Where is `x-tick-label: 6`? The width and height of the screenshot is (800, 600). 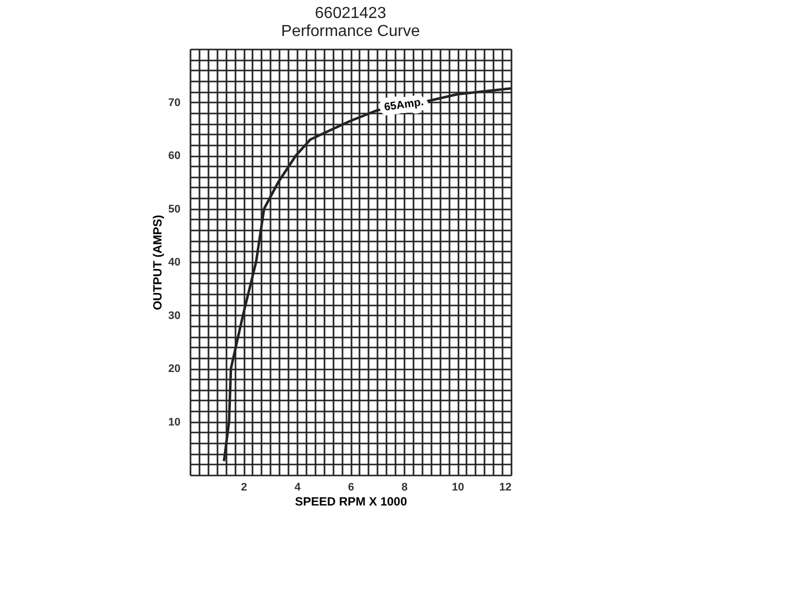
x-tick-label: 6 is located at coordinates (351, 488).